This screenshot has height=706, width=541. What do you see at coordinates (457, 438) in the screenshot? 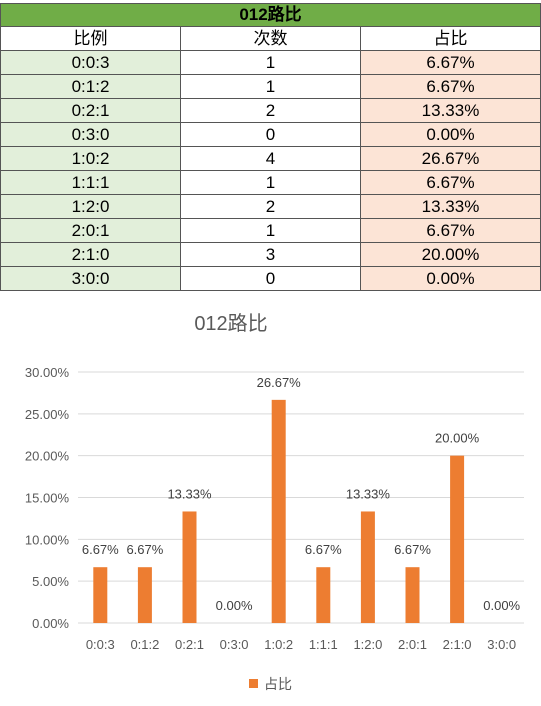
I see `data-label: 20.00%` at bounding box center [457, 438].